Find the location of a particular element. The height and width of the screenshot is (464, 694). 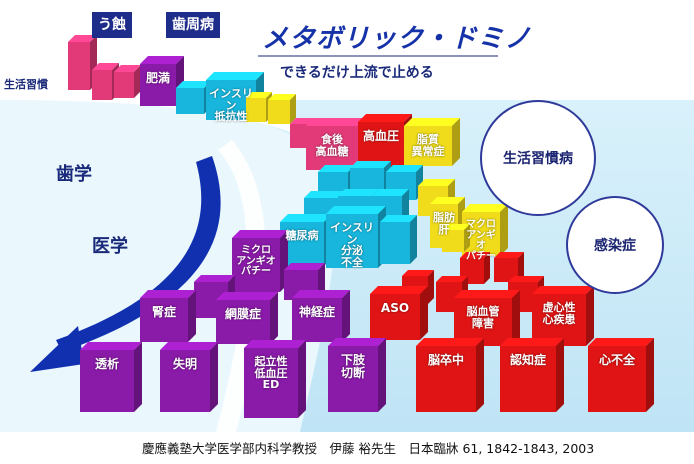

infection-circle: 感染症 is located at coordinates (615, 245).